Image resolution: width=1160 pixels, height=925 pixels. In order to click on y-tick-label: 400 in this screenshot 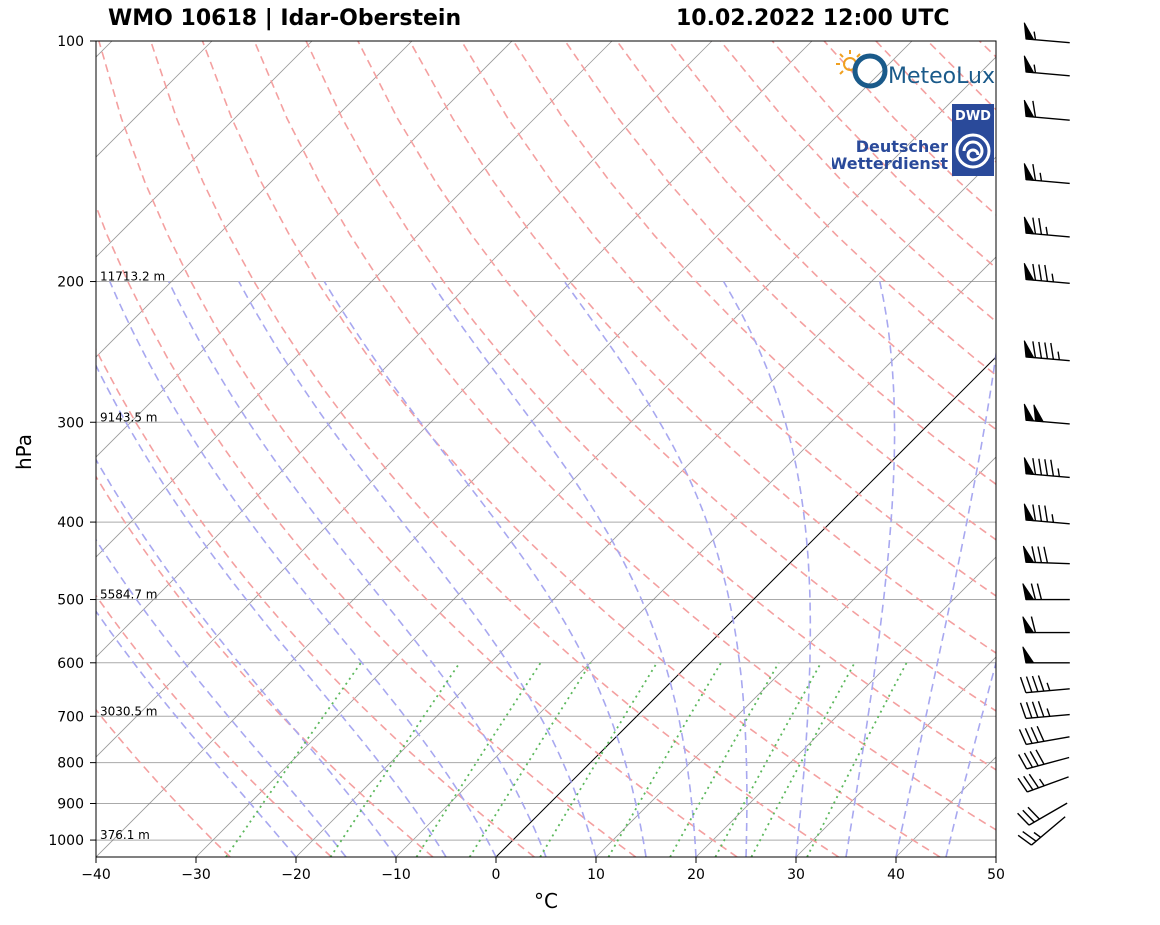, I will do `click(70, 523)`.